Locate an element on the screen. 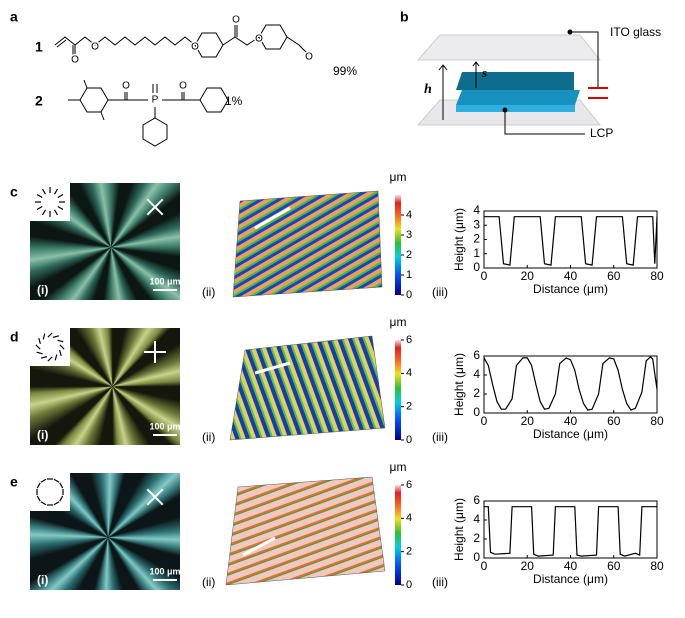 The image size is (685, 618). y-tick-label: 3 is located at coordinates (476, 224).